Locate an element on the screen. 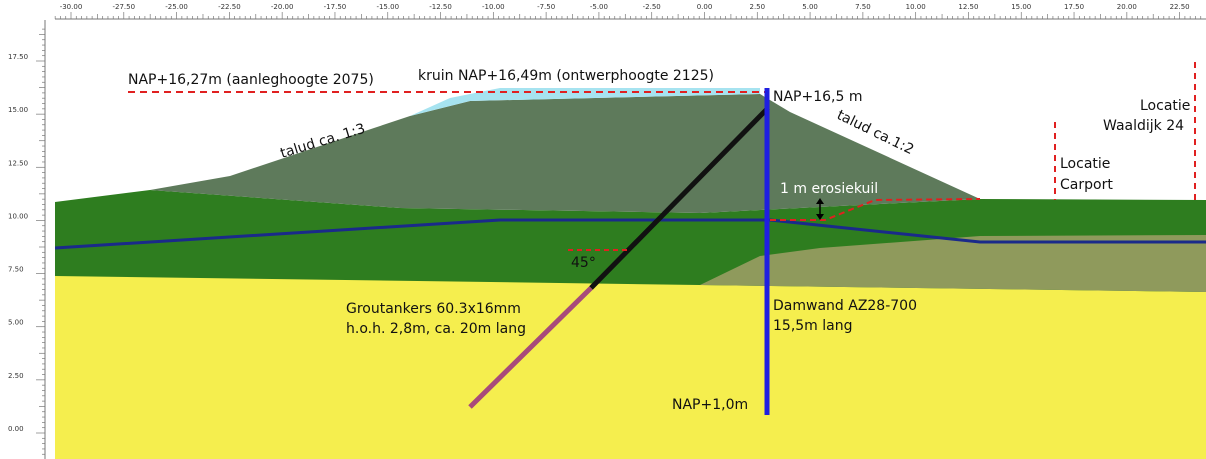 The height and width of the screenshot is (459, 1206). y-ruler-labels: 17.50 15.00 12.50 10.00 7.50 5.00 2.50 0.00 is located at coordinates (18, 243).